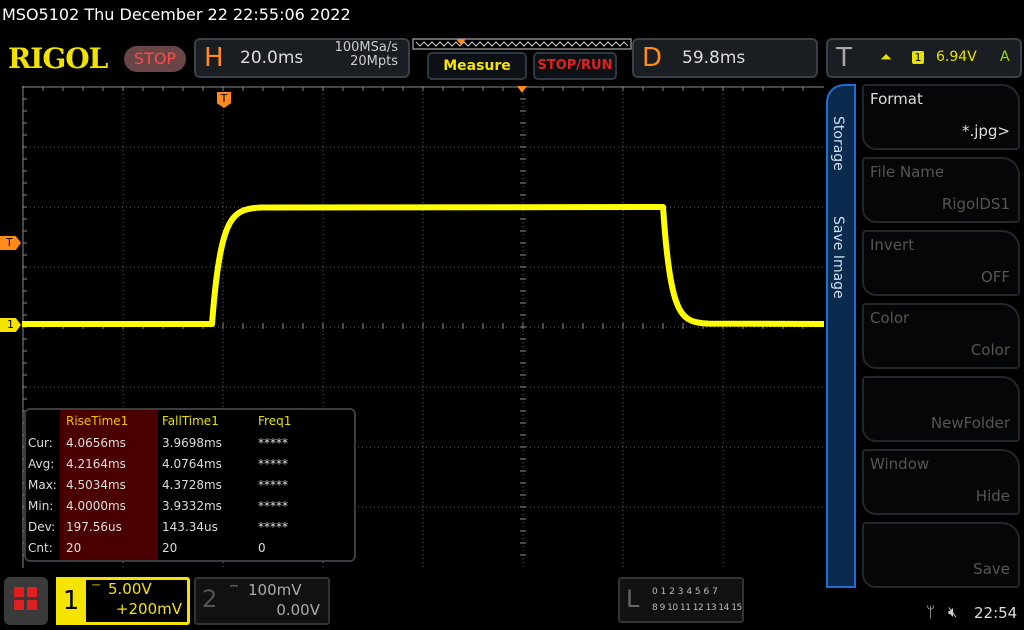 Image resolution: width=1024 pixels, height=630 pixels. I want to click on measurement-row-label: Min:, so click(41, 506).